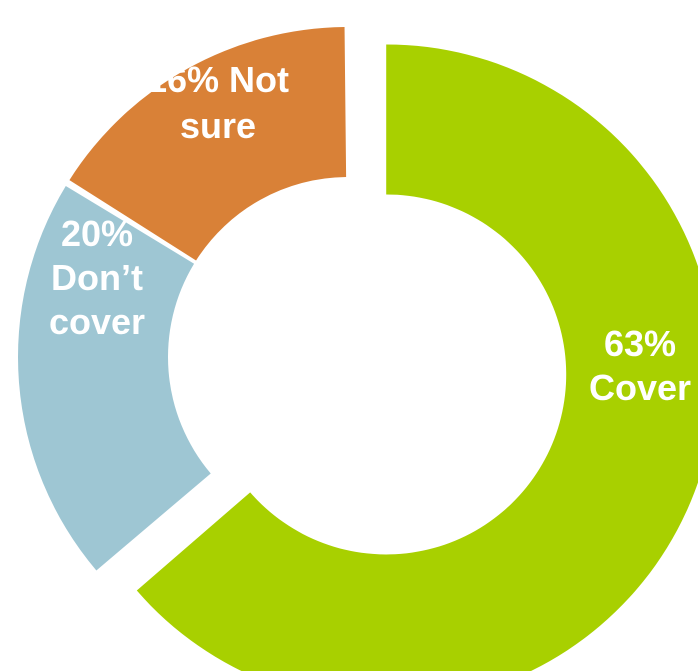  What do you see at coordinates (640, 387) in the screenshot?
I see `slice-label-line: Cover` at bounding box center [640, 387].